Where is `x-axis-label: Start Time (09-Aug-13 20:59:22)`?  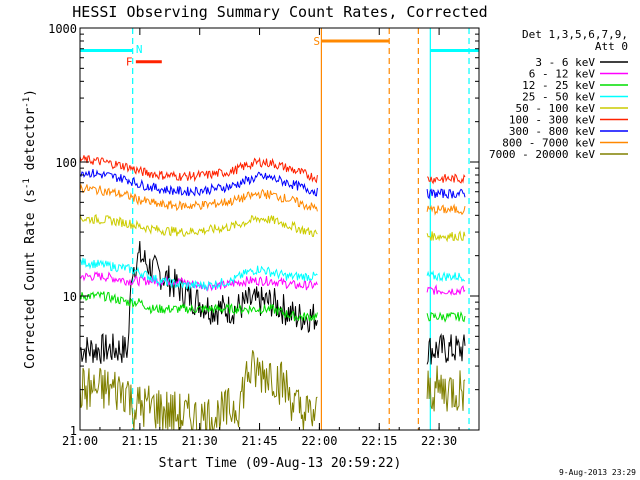
x-axis-label: Start Time (09-Aug-13 20:59:22) is located at coordinates (280, 463).